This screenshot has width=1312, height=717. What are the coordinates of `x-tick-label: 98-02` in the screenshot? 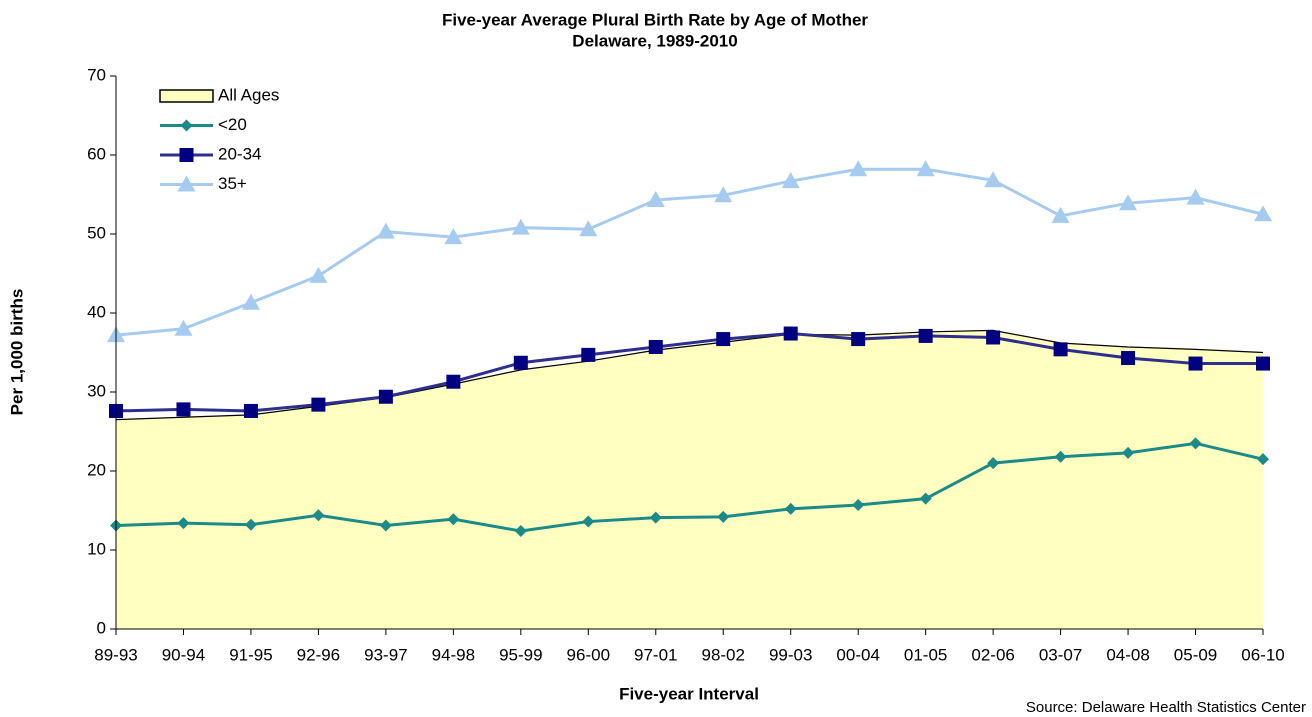 It's located at (722, 654).